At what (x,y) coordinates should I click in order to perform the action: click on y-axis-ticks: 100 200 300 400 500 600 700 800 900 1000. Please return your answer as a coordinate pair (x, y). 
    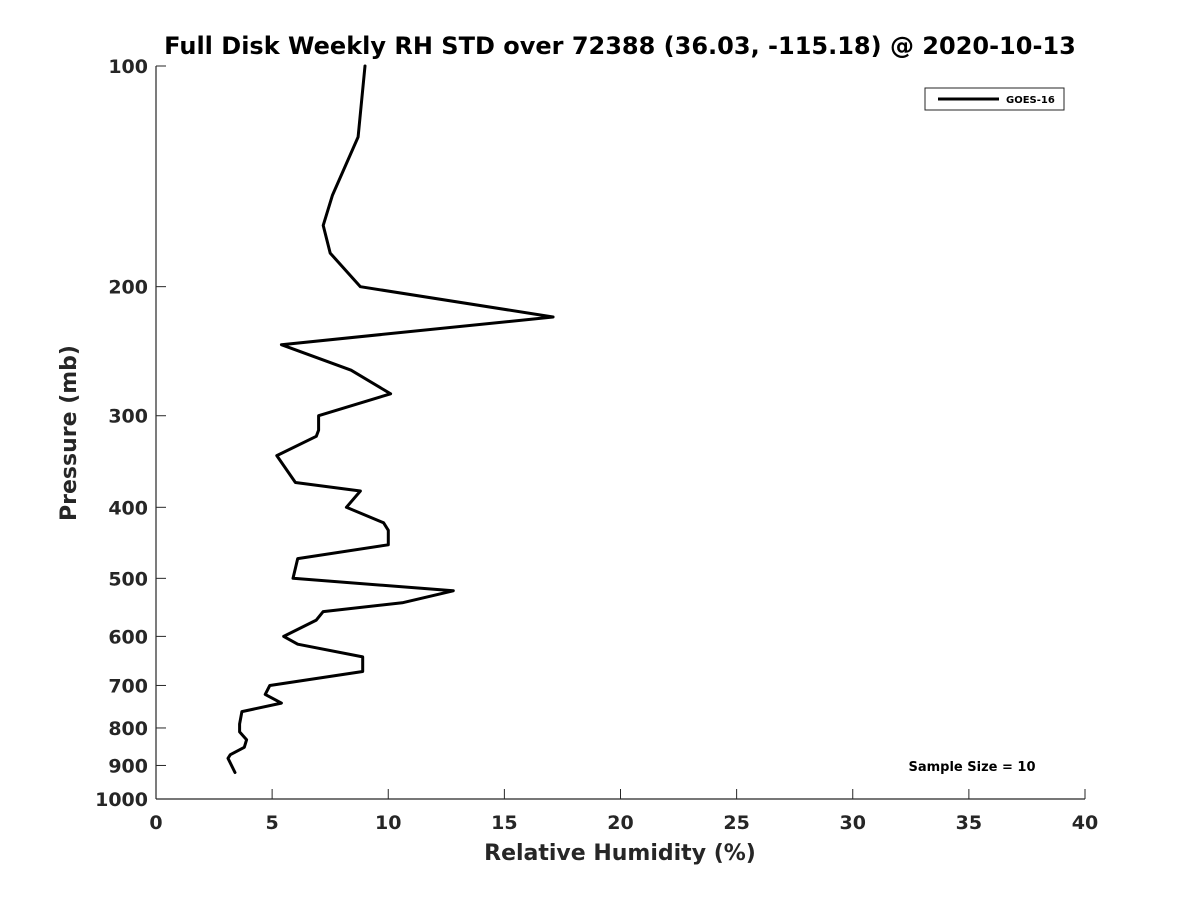
    Looking at the image, I should click on (130, 433).